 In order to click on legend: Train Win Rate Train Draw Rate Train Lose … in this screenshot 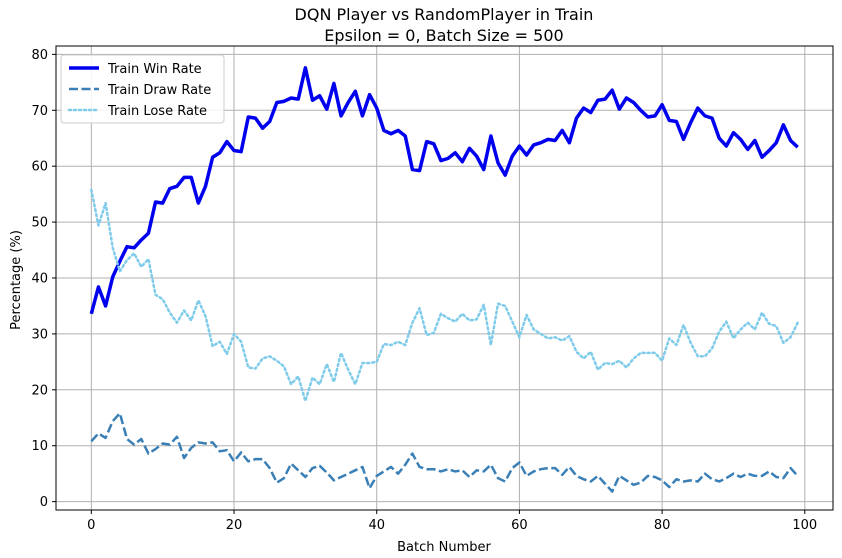, I will do `click(142, 89)`.